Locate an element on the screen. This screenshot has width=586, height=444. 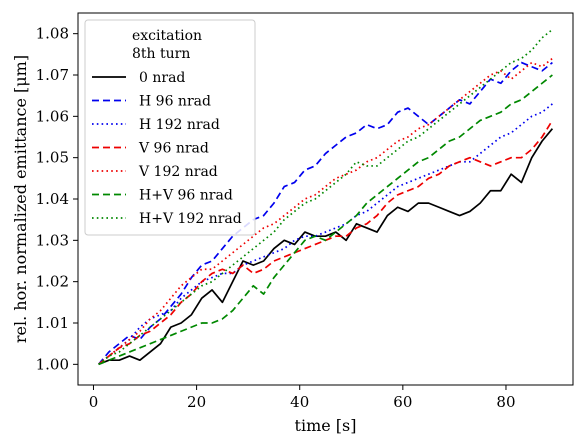
legend-box is located at coordinates (170, 127).